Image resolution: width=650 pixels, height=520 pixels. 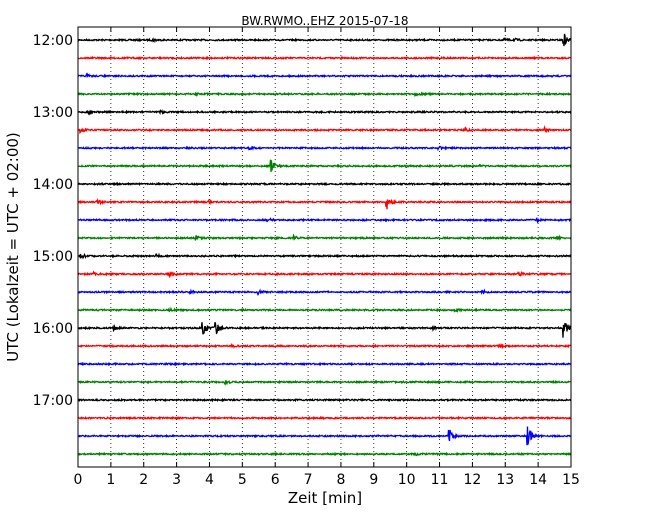 What do you see at coordinates (538, 480) in the screenshot?
I see `x-tick-label: 14` at bounding box center [538, 480].